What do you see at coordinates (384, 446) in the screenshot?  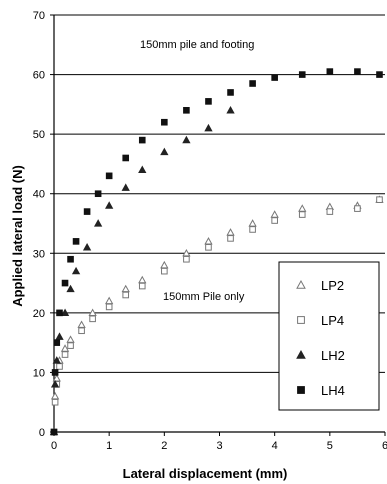 I see `x-tick-label: 6` at bounding box center [384, 446].